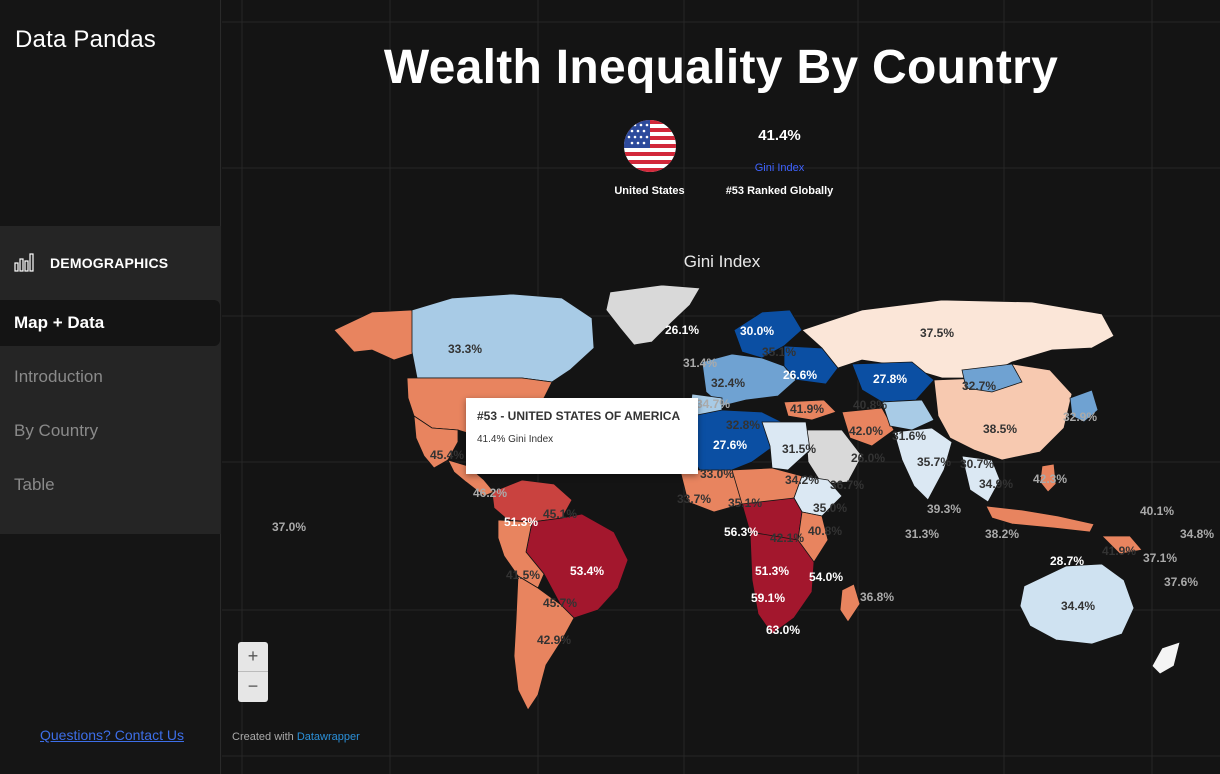  I want to click on contact-link: Questions? Contact Us, so click(112, 735).